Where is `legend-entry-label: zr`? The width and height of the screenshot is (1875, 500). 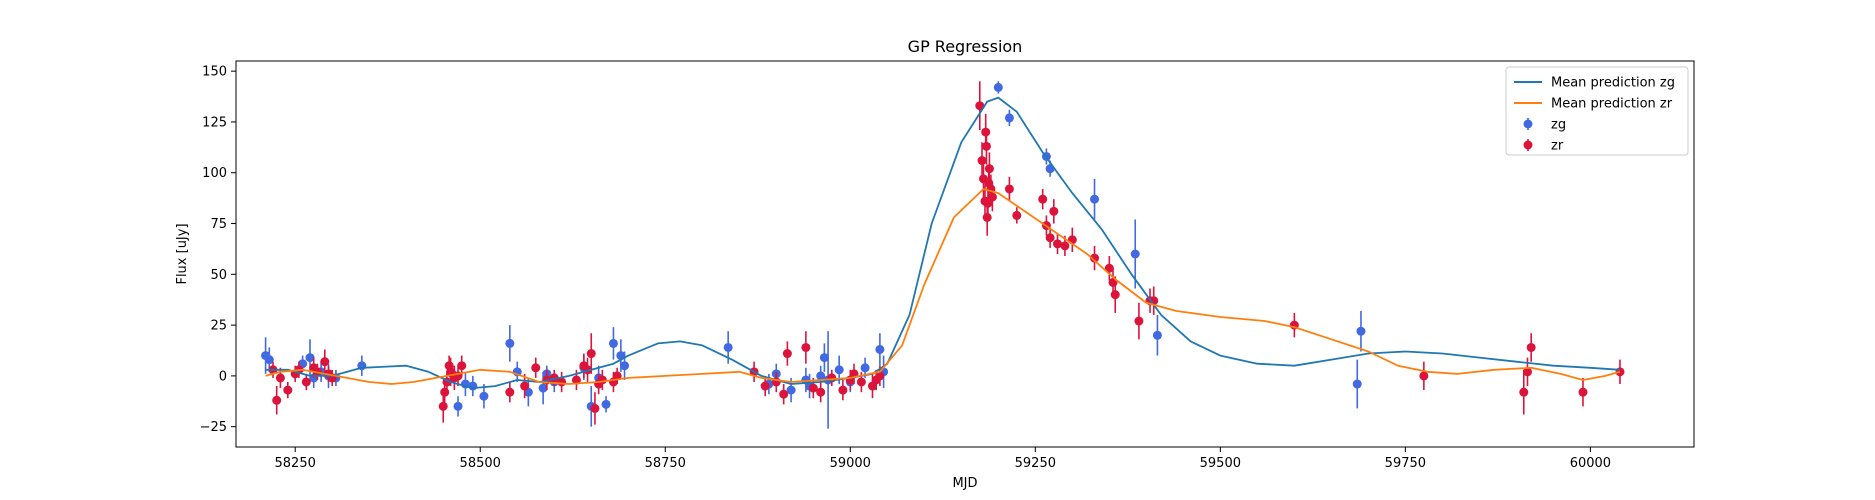
legend-entry-label: zr is located at coordinates (1557, 146).